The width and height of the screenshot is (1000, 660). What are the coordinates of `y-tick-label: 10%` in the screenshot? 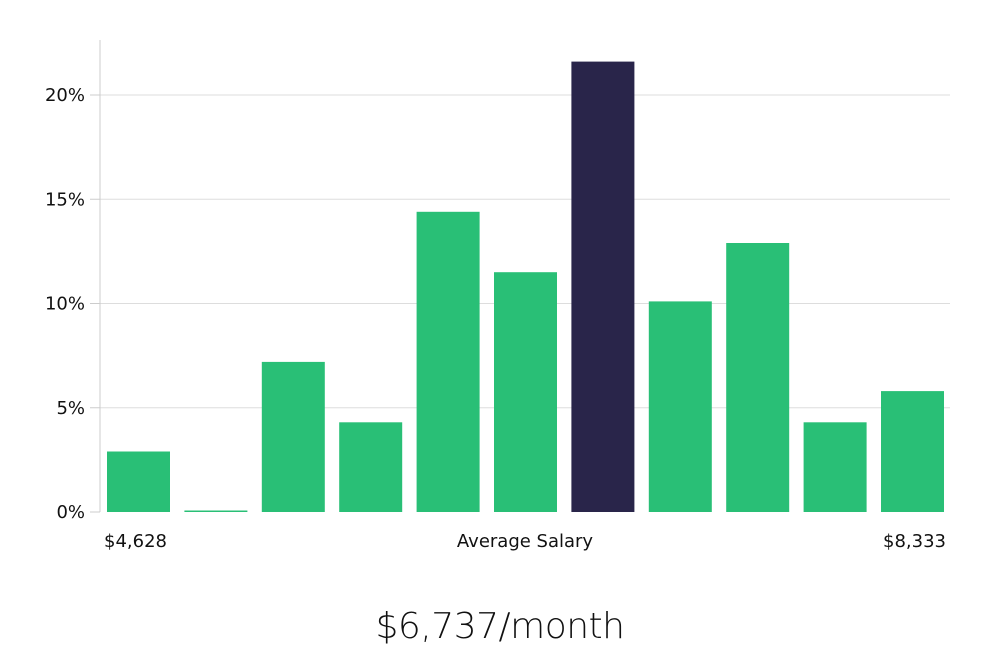 It's located at (65, 304).